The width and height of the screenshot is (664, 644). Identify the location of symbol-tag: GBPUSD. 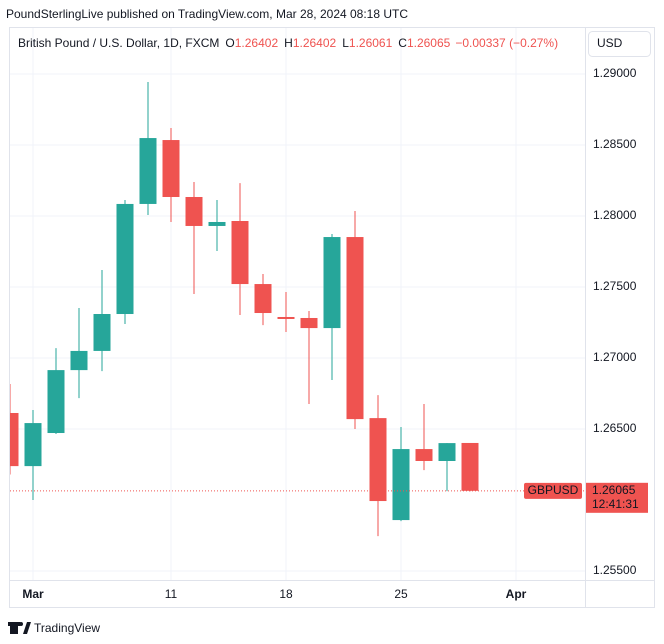
(553, 490).